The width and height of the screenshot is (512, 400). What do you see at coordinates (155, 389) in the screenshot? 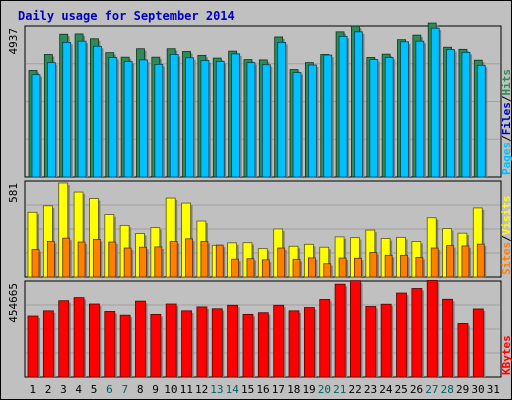
I see `x-tick-label-9: 9` at bounding box center [155, 389].